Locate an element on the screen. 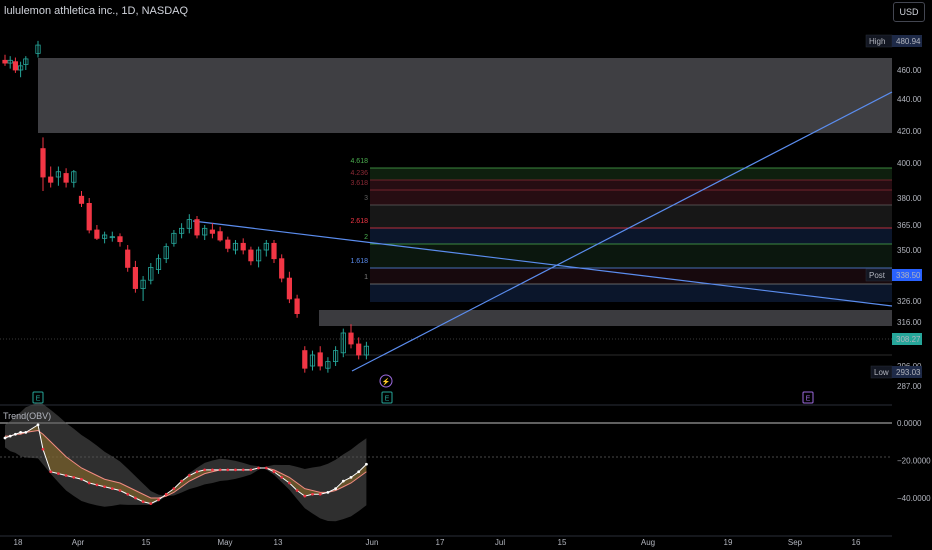 The image size is (932, 550). high-price-value-box is located at coordinates (907, 41).